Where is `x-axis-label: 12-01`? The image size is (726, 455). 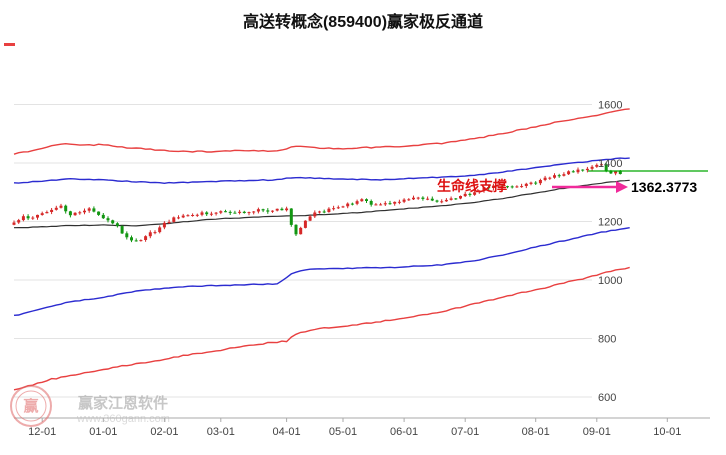
x-axis-label: 12-01 is located at coordinates (42, 432).